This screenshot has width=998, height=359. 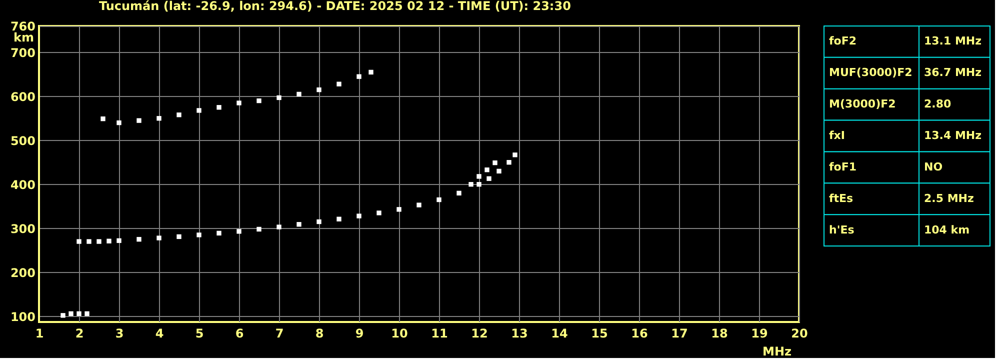 I want to click on category-label: M(3000)F2, so click(x=862, y=104).